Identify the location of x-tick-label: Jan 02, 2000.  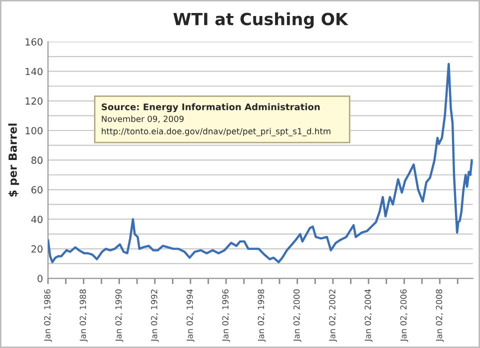
(297, 315).